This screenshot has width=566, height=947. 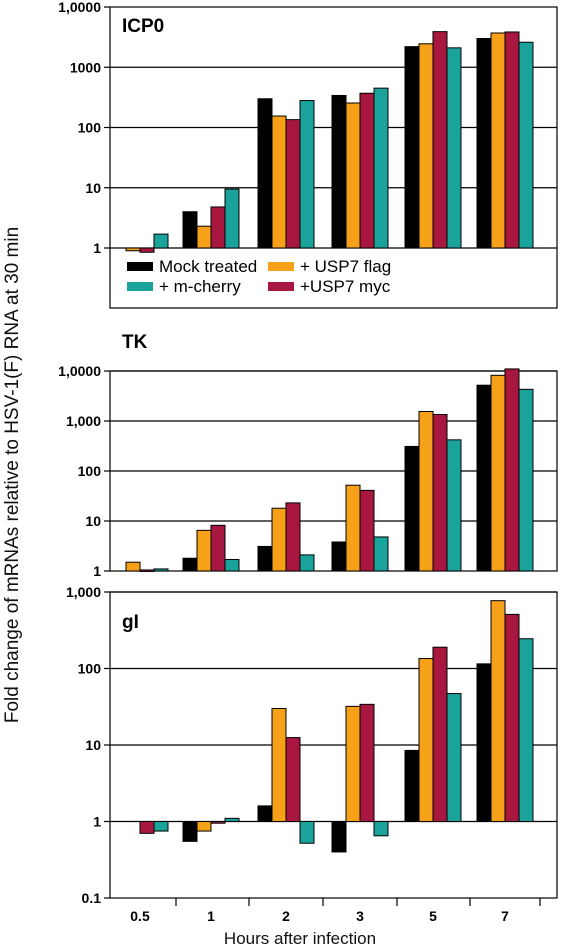 What do you see at coordinates (135, 342) in the screenshot?
I see `panel-title: TK` at bounding box center [135, 342].